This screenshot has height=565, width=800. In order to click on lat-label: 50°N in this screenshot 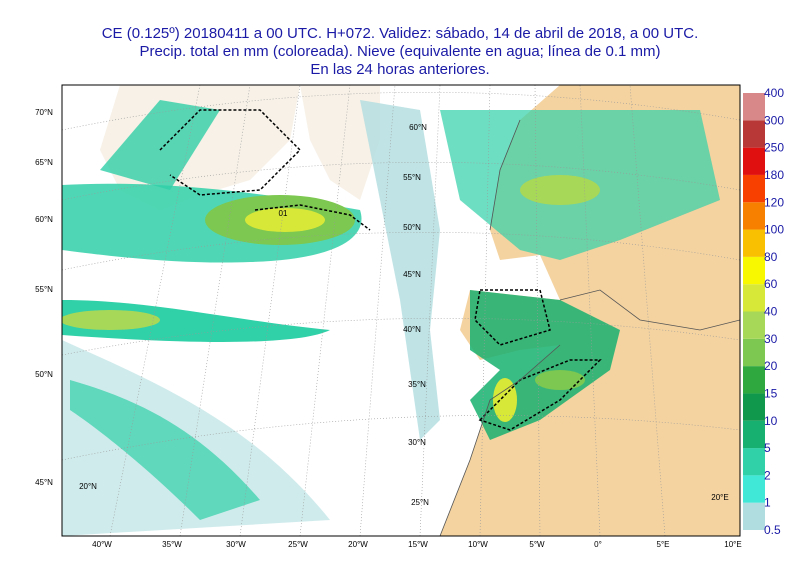, I will do `click(44, 374)`.